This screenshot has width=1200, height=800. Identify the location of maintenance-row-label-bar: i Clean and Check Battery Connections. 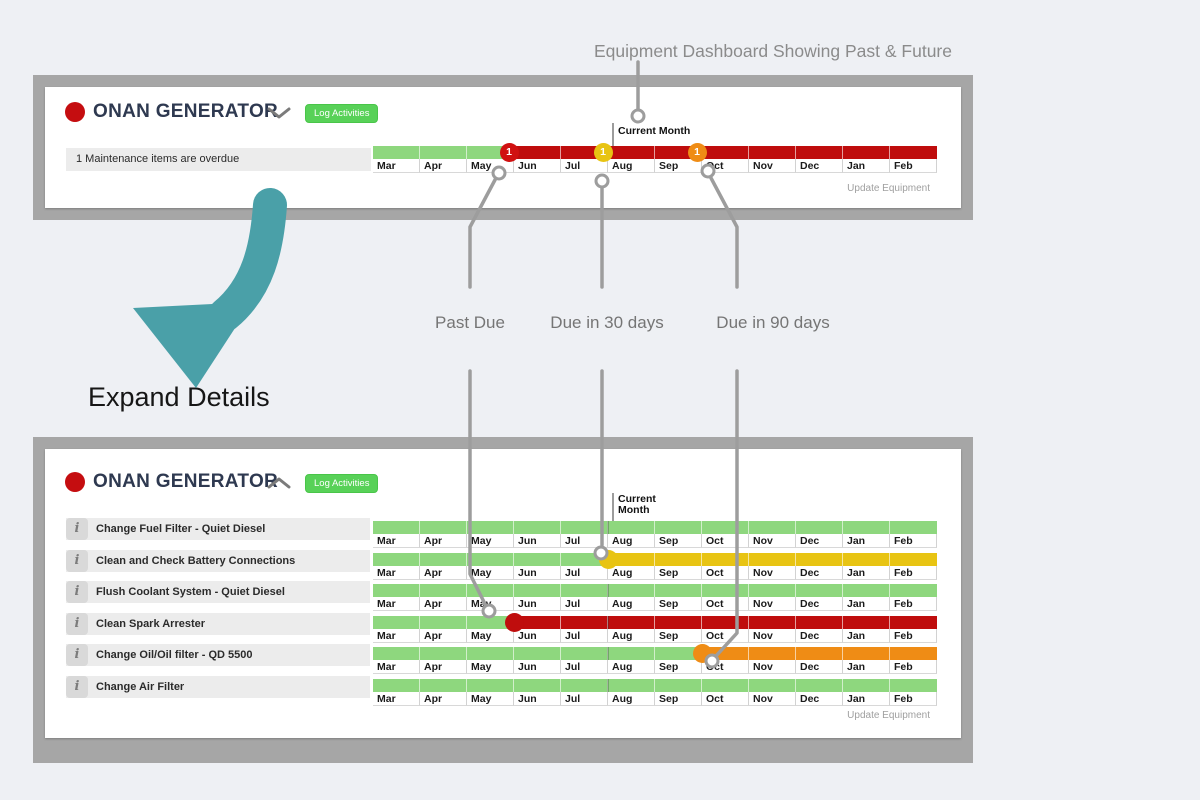
(218, 560).